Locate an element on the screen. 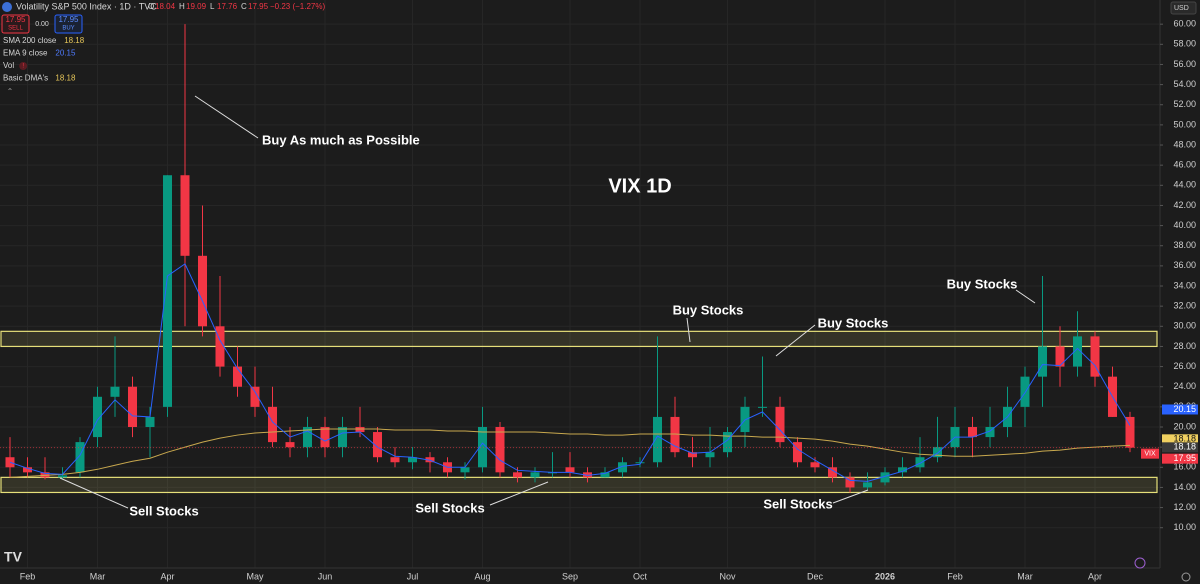 The width and height of the screenshot is (1200, 584). legend-value: ! is located at coordinates (23, 67).